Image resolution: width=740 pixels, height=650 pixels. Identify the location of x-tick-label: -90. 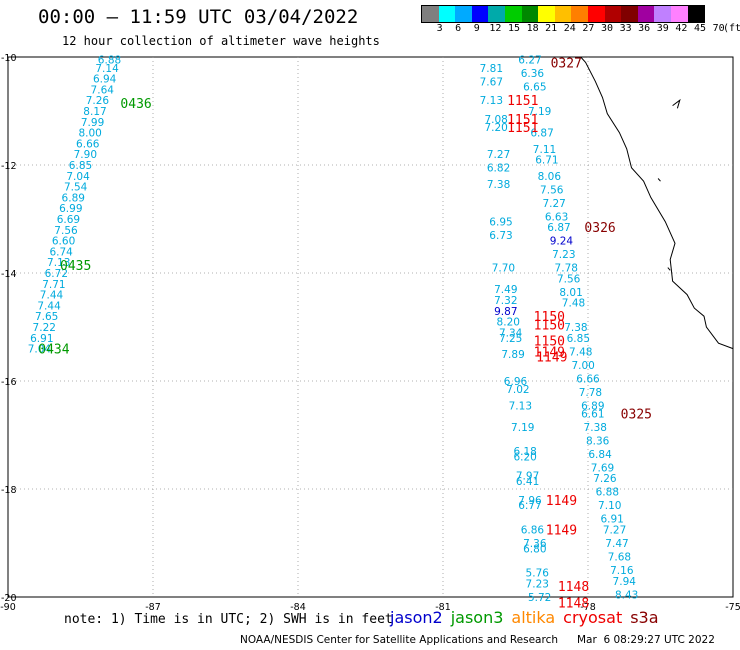
(8, 607).